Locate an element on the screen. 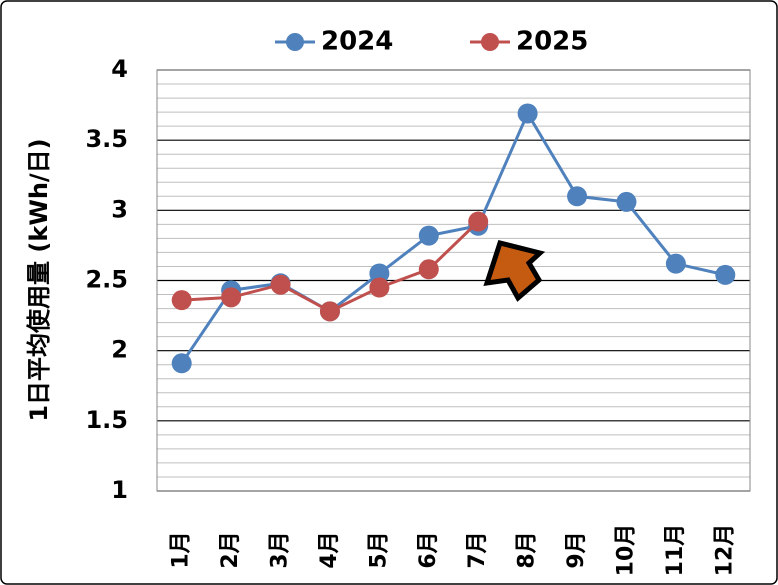 This screenshot has height=585, width=778. y-tick-label: 4 is located at coordinates (119, 69).